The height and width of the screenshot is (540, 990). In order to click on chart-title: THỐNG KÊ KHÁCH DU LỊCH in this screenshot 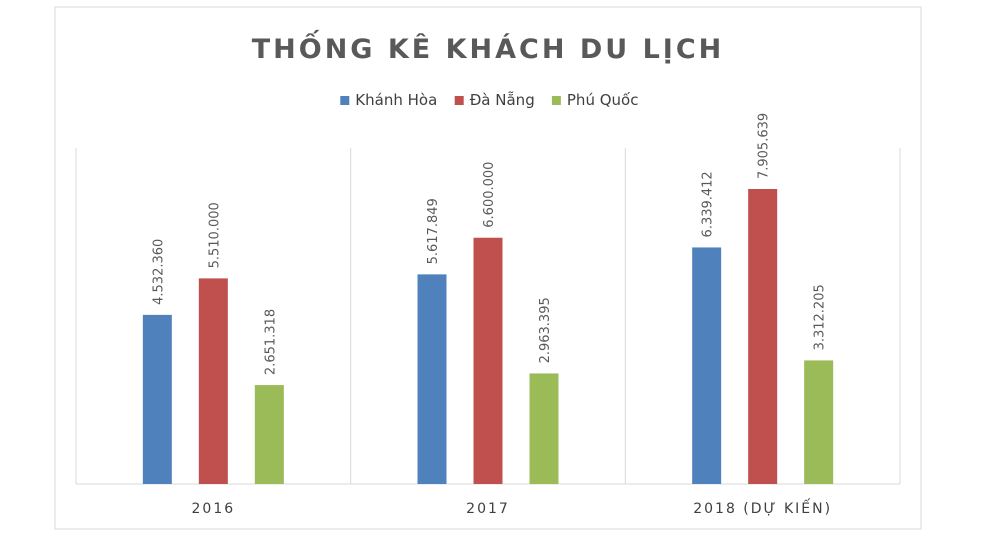, I will do `click(488, 47)`.